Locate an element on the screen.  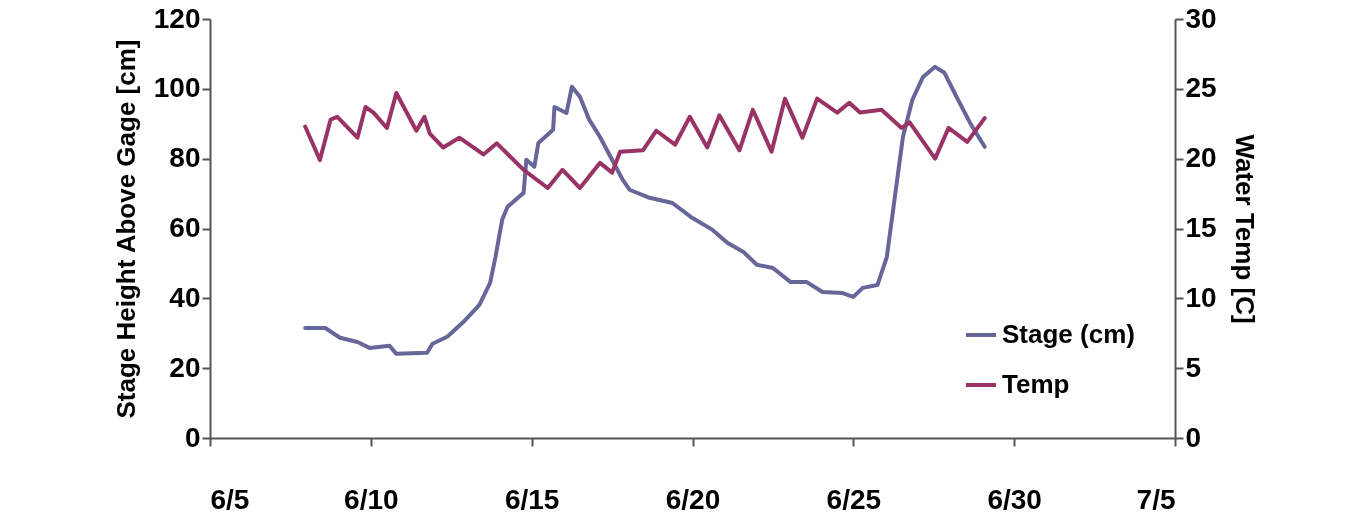
y2-tick-label: 10 is located at coordinates (1201, 297).